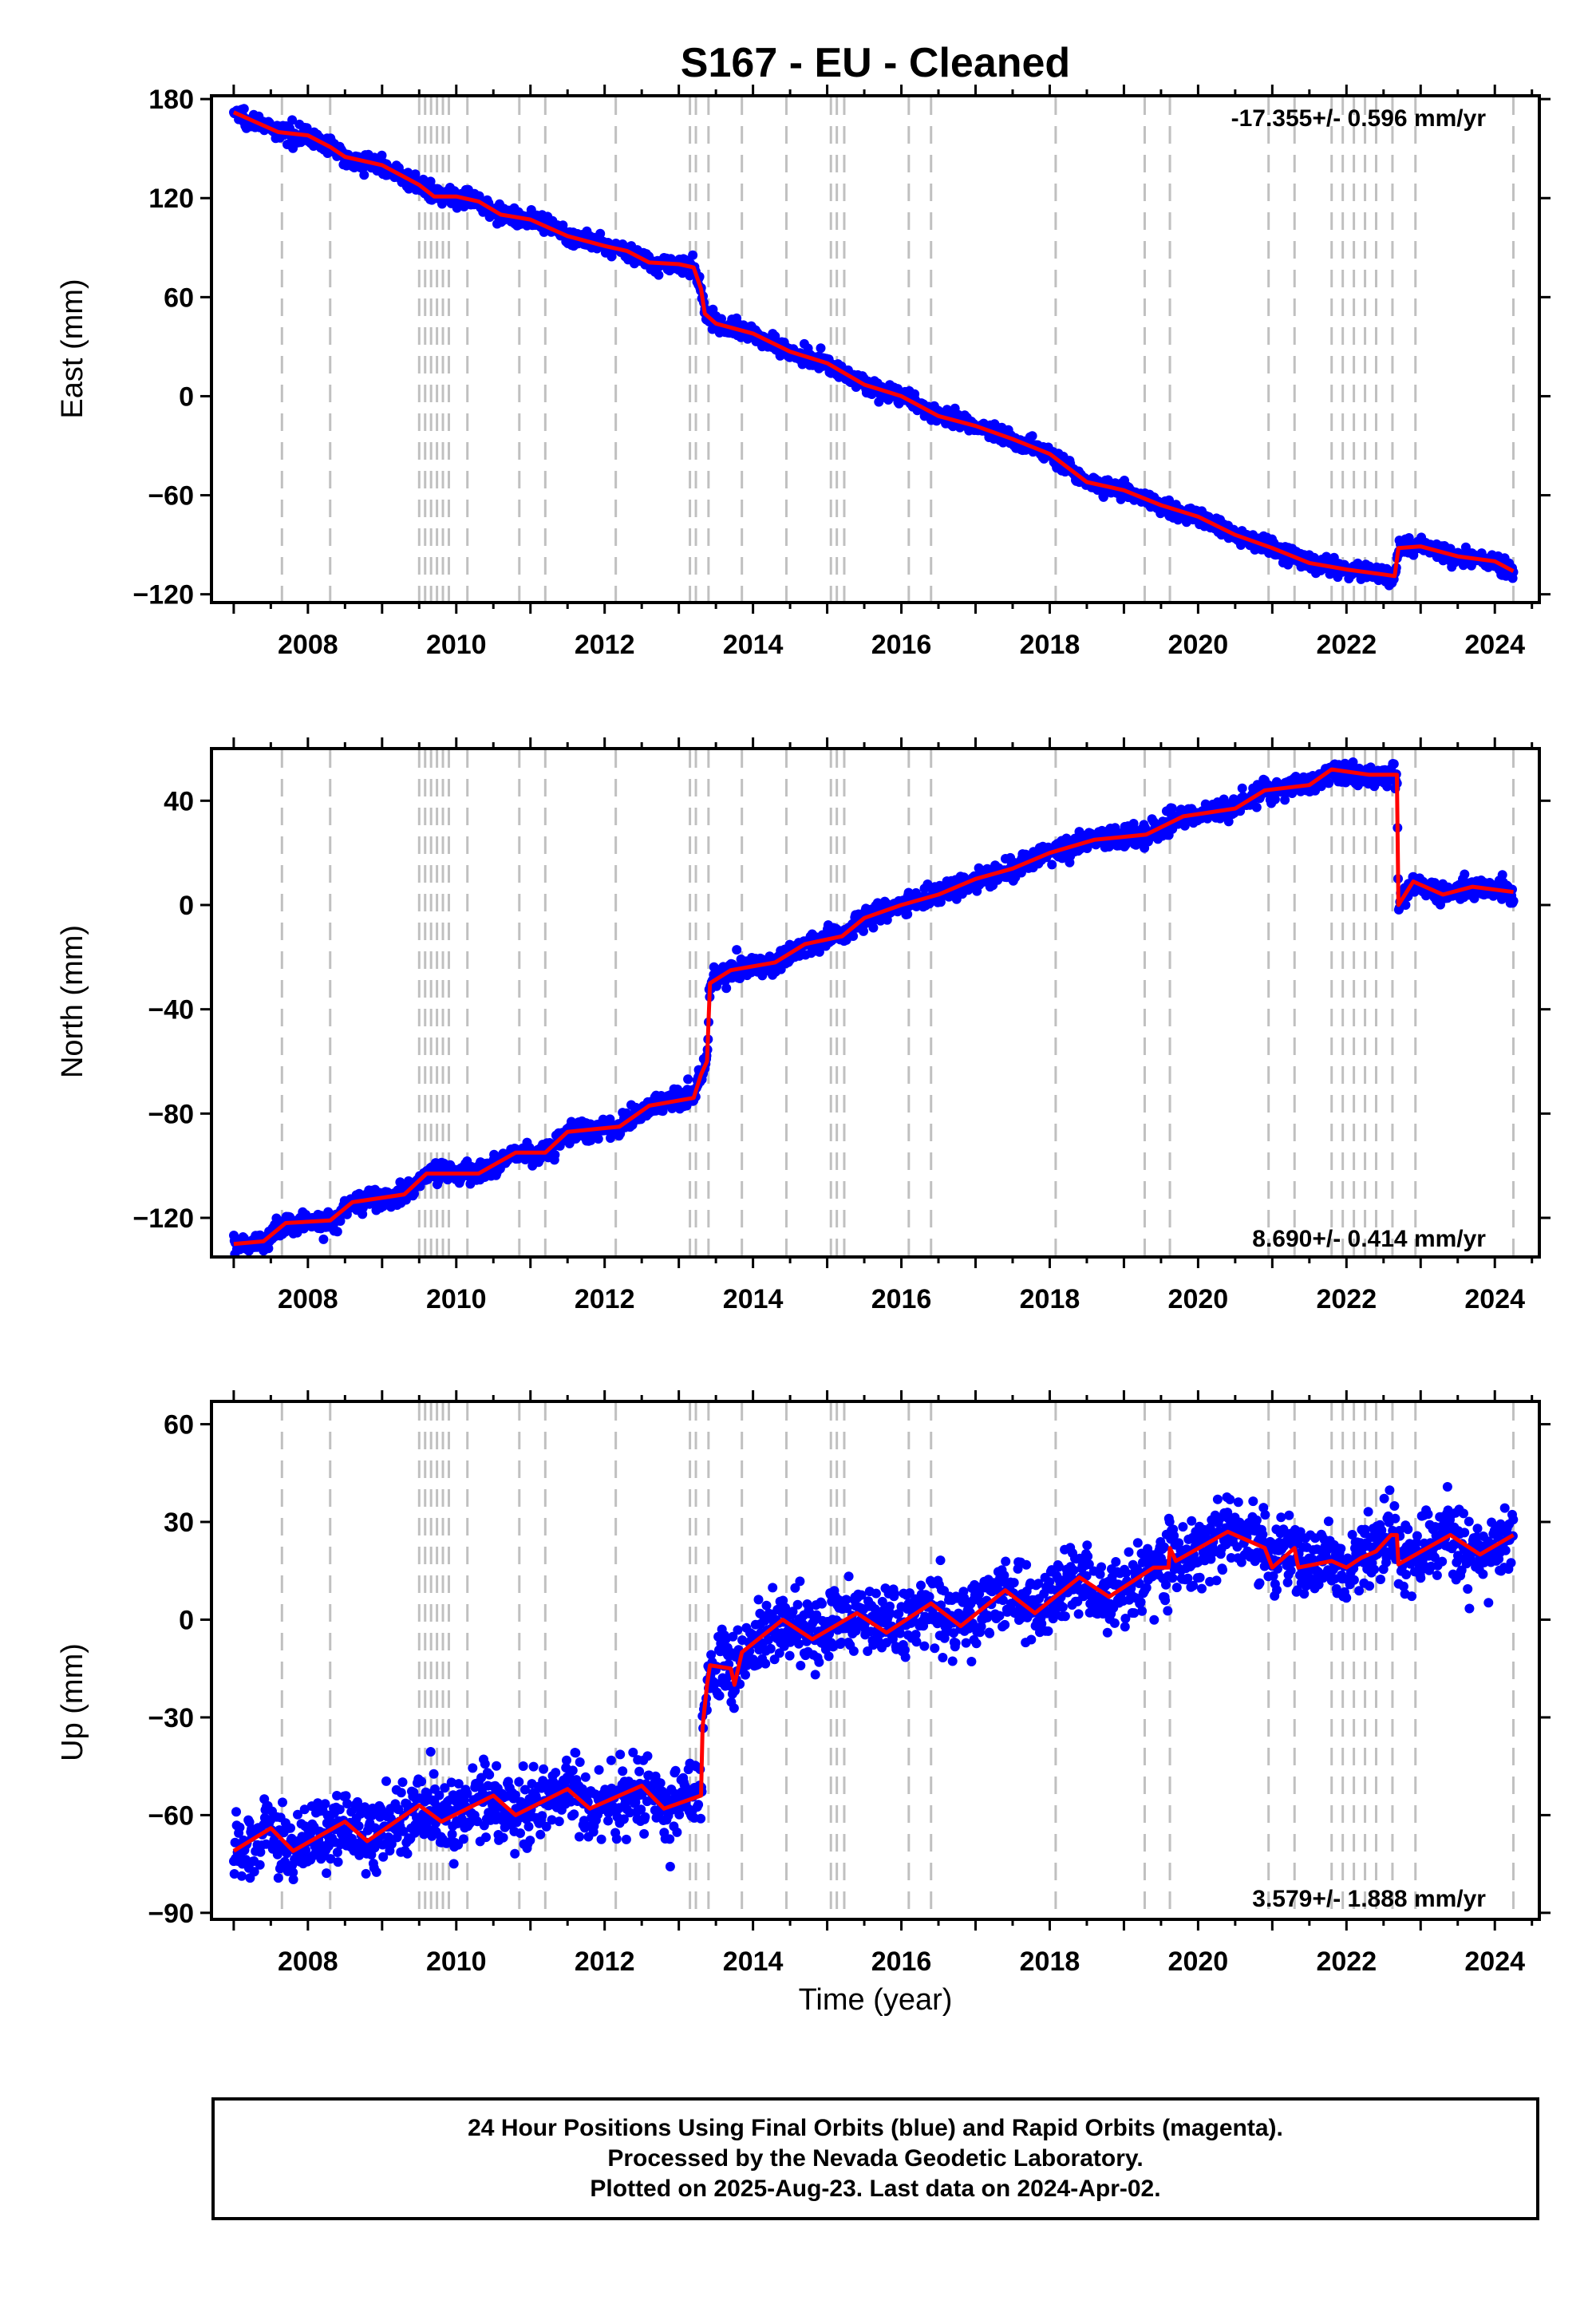 This screenshot has width=1596, height=2316. What do you see at coordinates (874, 1683) in the screenshot?
I see `up-data-points` at bounding box center [874, 1683].